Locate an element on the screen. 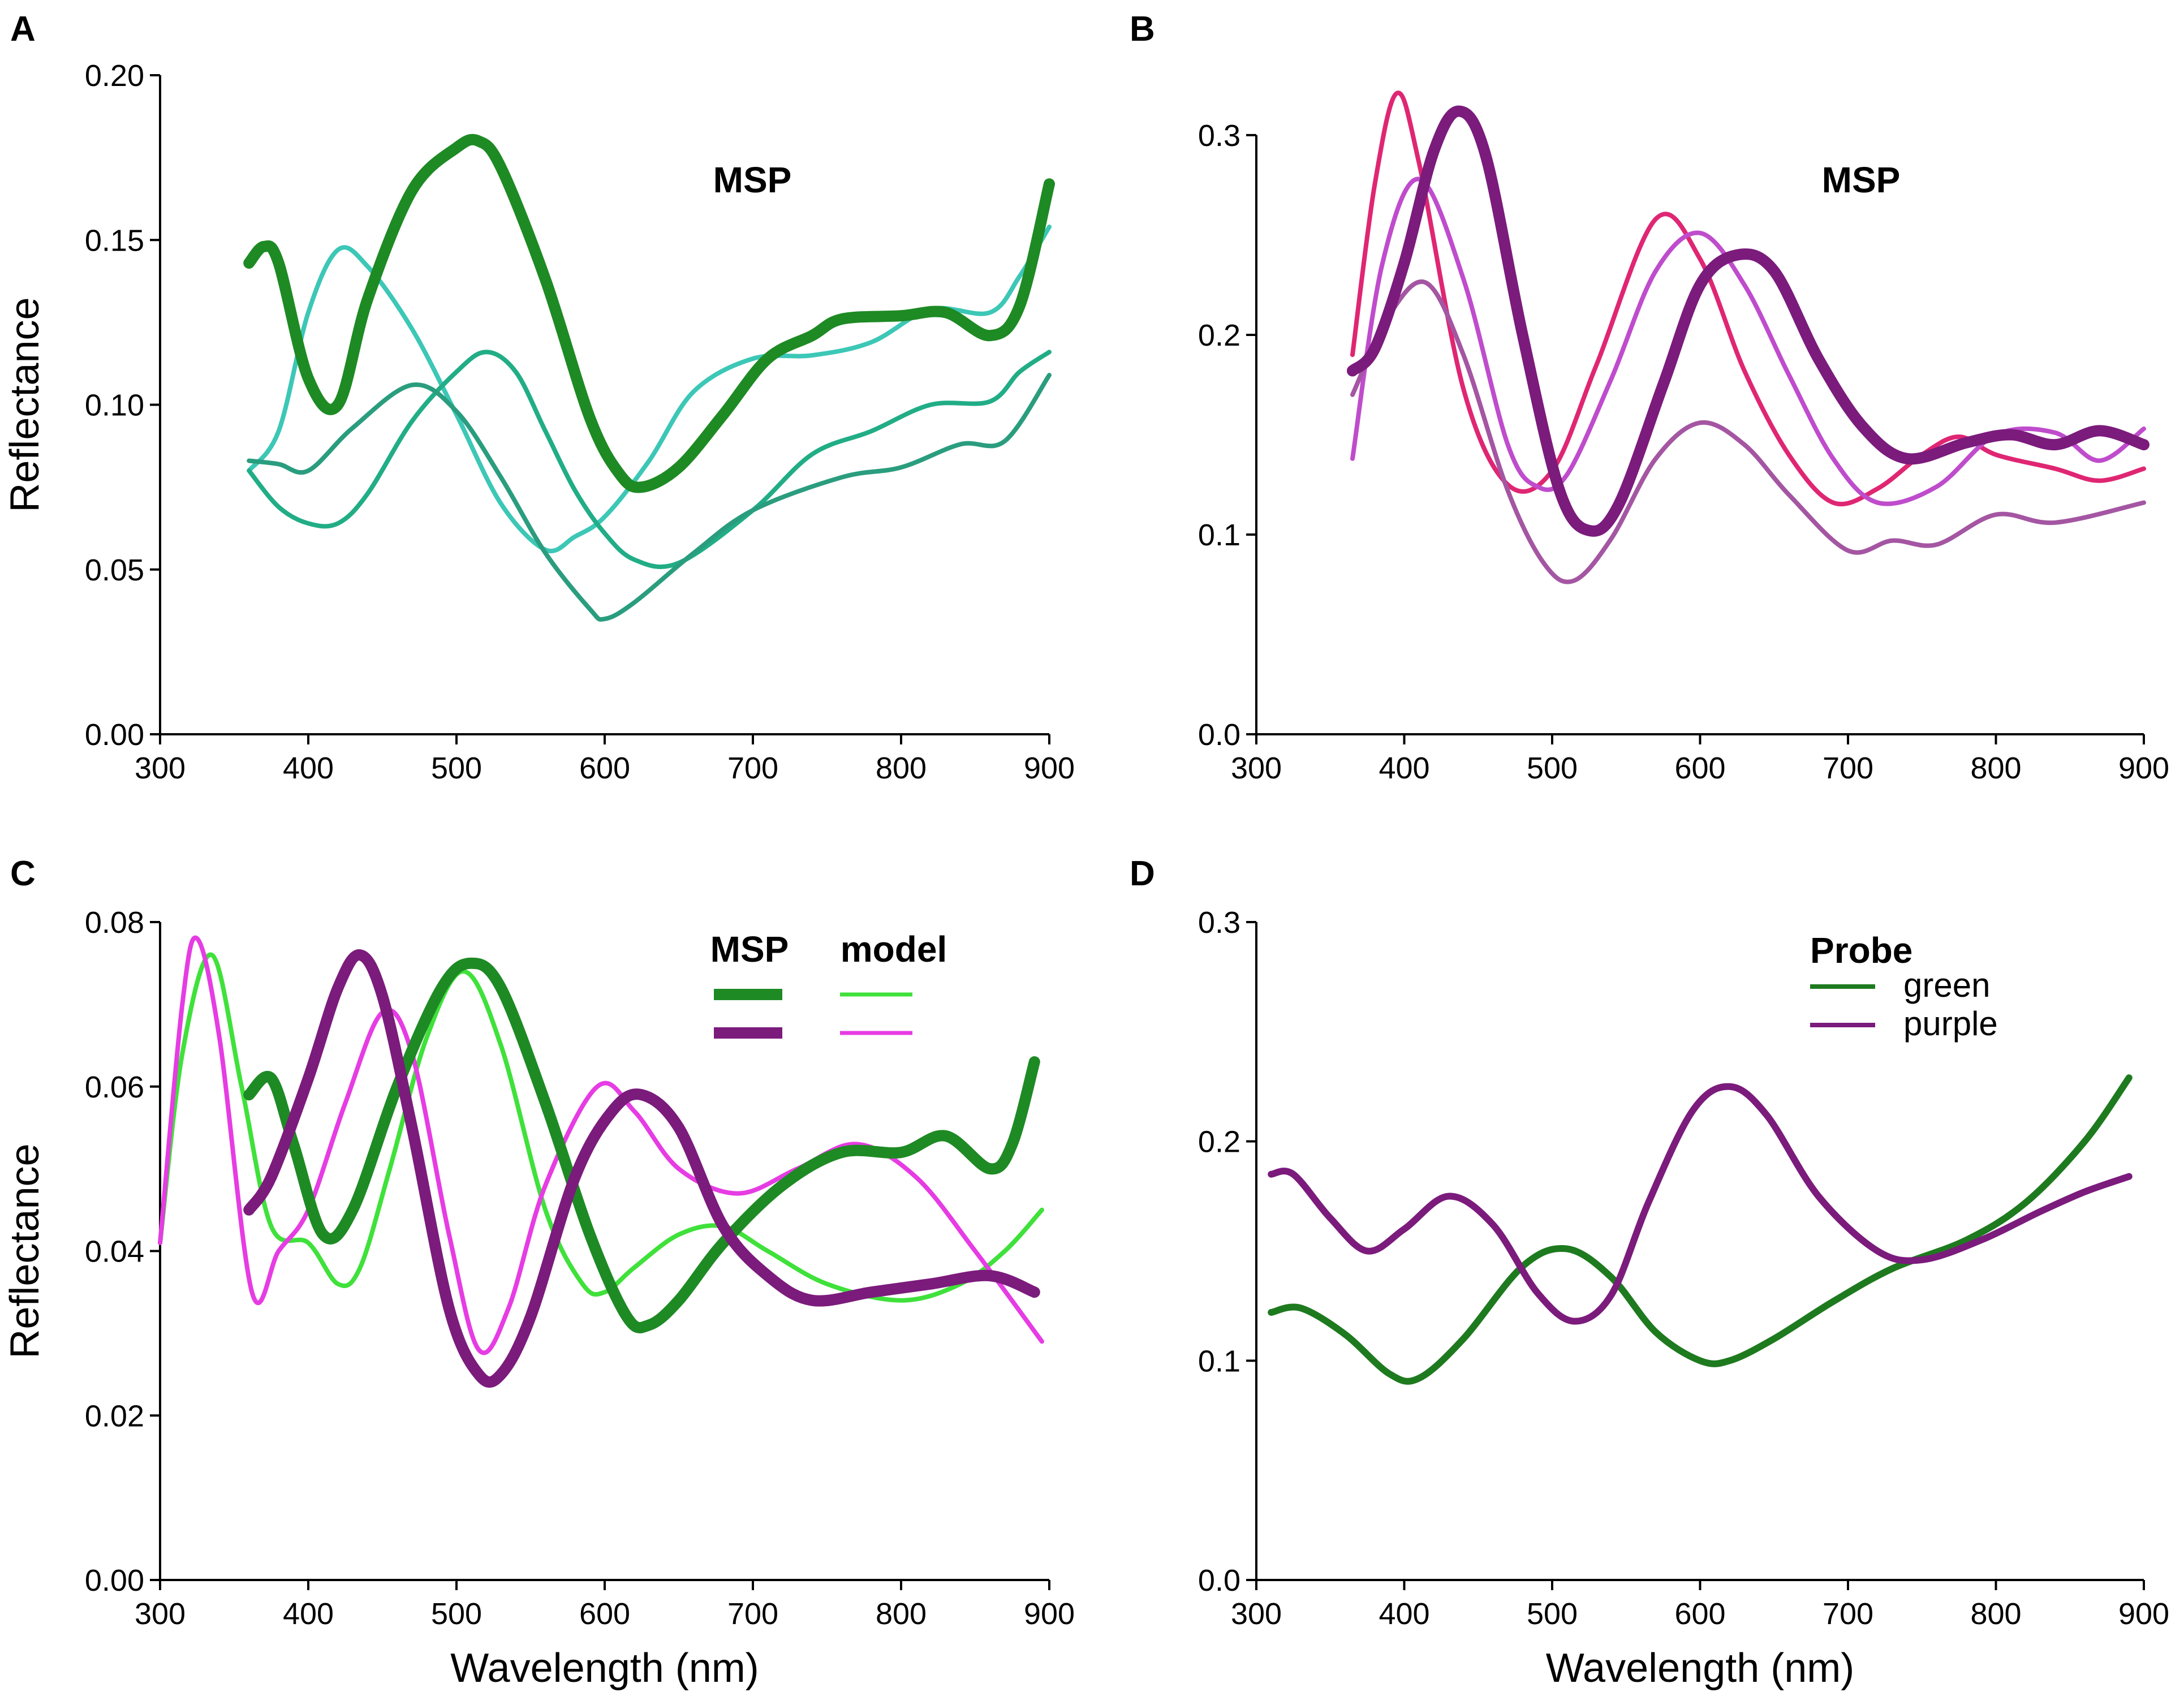 Image resolution: width=2184 pixels, height=1705 pixels. y-tick-label: 0.04 is located at coordinates (114, 1252).